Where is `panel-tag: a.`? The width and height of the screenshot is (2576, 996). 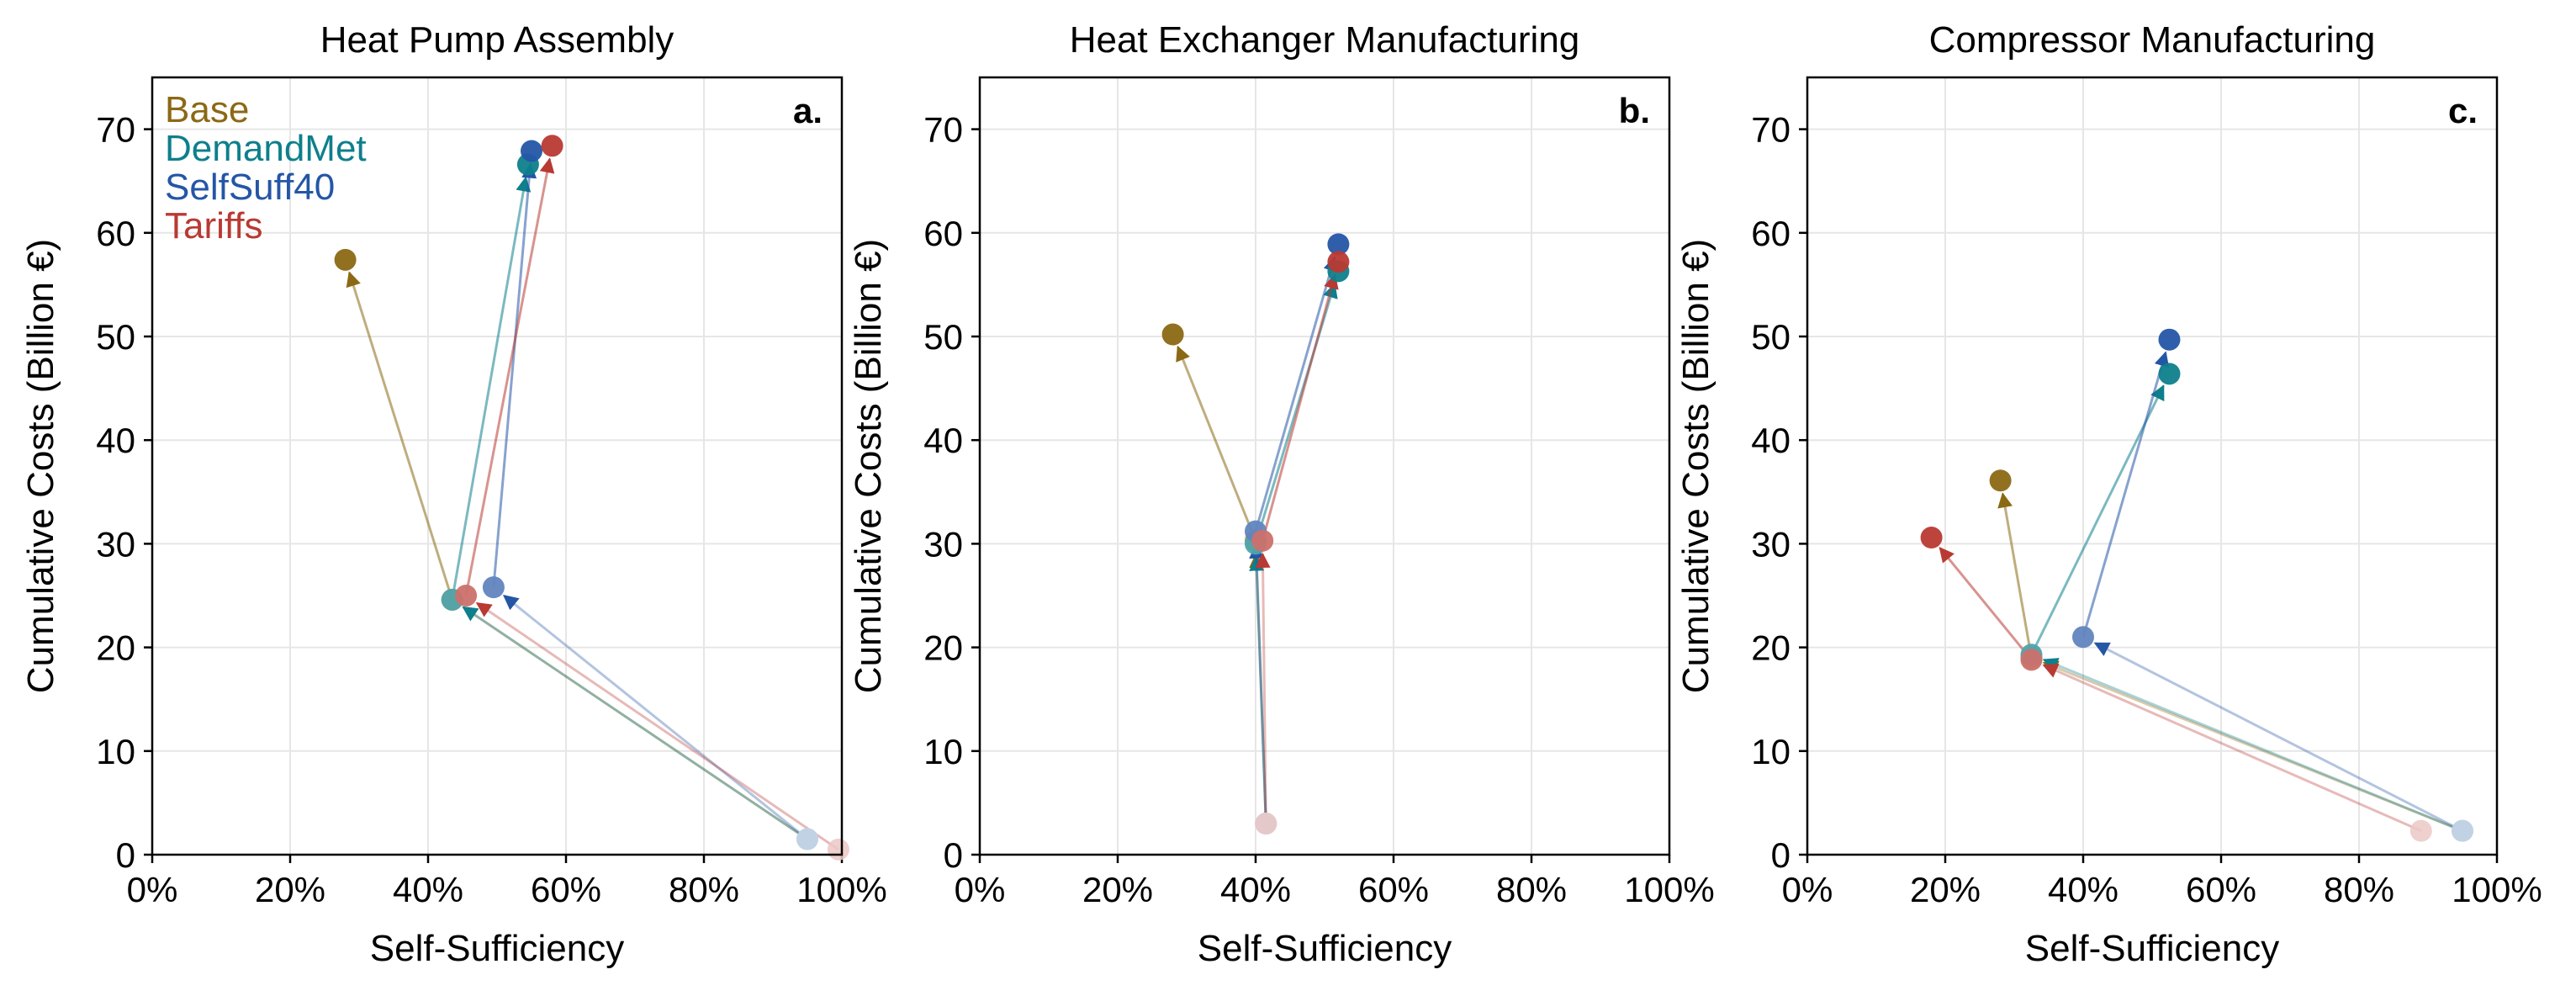 panel-tag: a. is located at coordinates (808, 110).